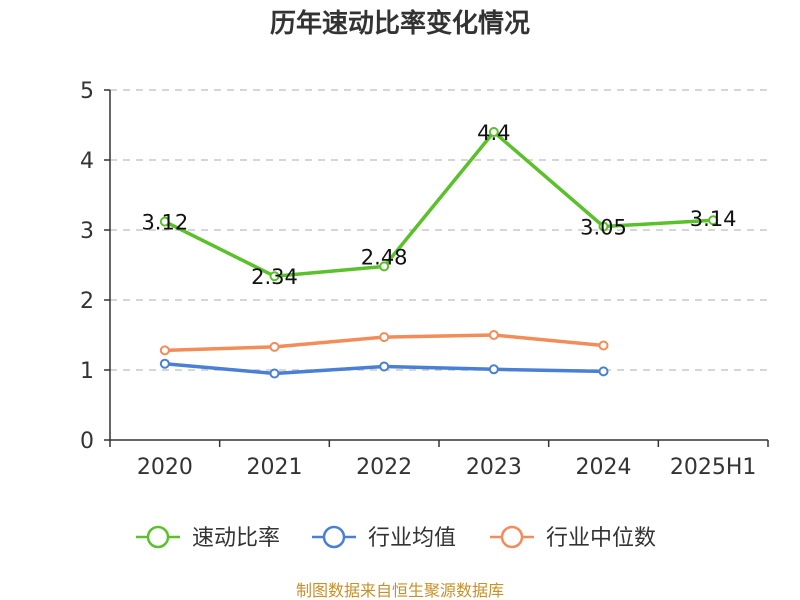 The image size is (800, 600). What do you see at coordinates (604, 467) in the screenshot?
I see `x-tick-label: 2024` at bounding box center [604, 467].